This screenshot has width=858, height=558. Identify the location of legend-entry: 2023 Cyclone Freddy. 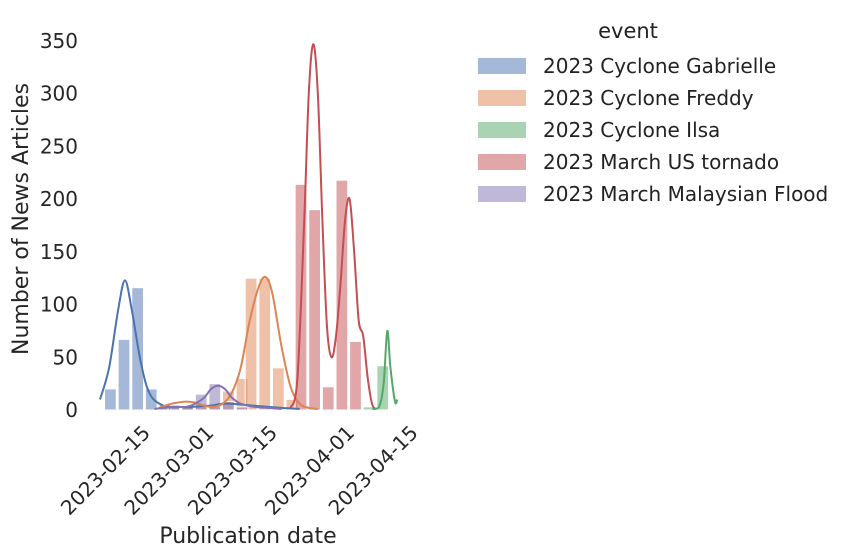
(653, 98).